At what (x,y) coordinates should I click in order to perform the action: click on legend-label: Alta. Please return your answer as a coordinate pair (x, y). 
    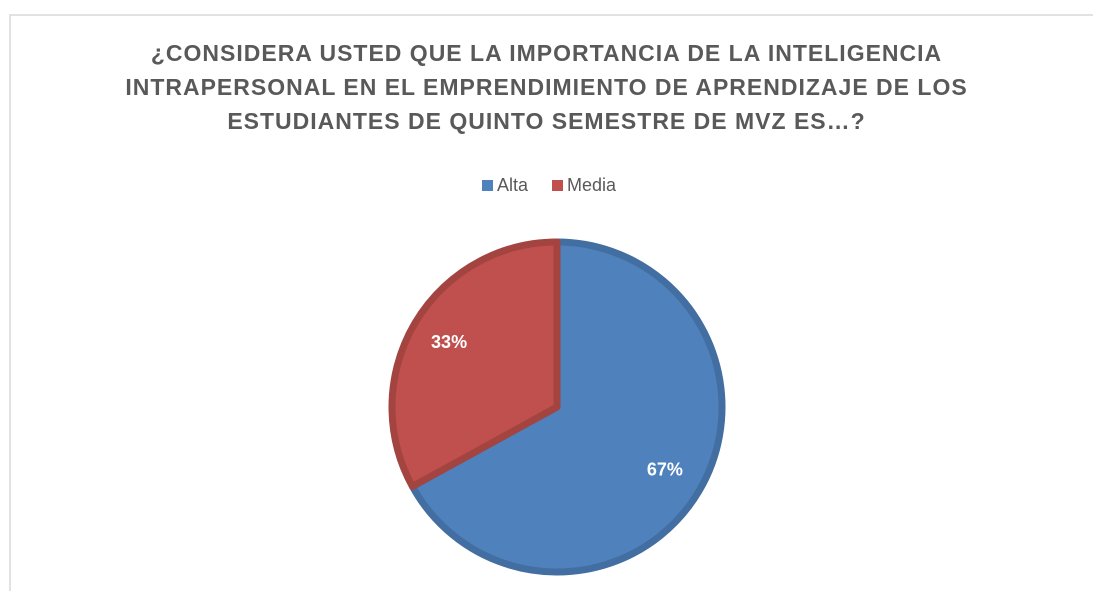
    Looking at the image, I should click on (513, 185).